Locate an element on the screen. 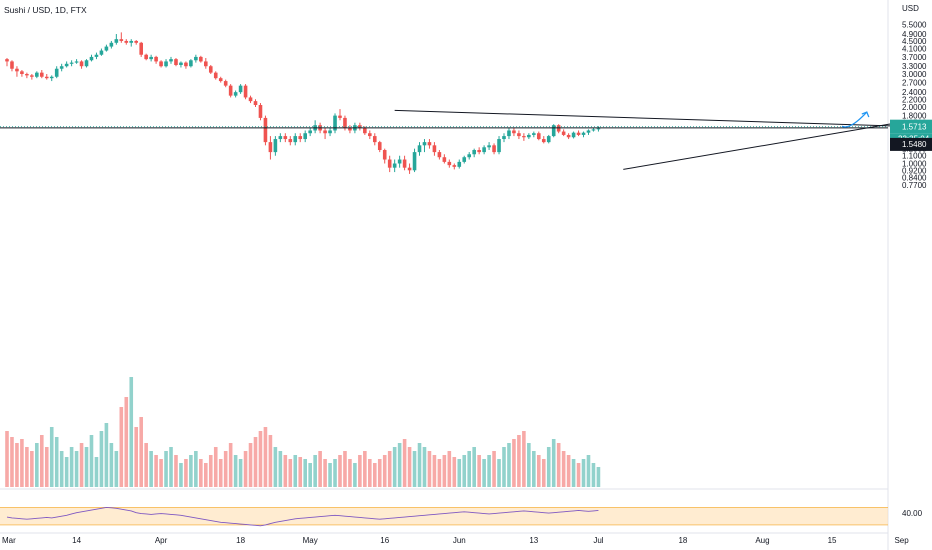  date-tick-label: Mar is located at coordinates (9, 540).